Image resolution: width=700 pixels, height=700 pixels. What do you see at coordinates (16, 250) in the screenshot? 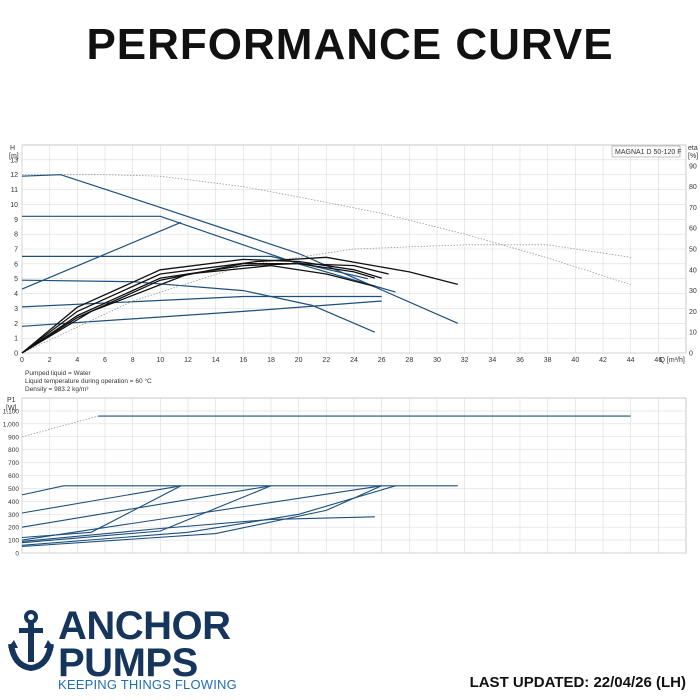
I see `y-tick-label: 7` at bounding box center [16, 250].